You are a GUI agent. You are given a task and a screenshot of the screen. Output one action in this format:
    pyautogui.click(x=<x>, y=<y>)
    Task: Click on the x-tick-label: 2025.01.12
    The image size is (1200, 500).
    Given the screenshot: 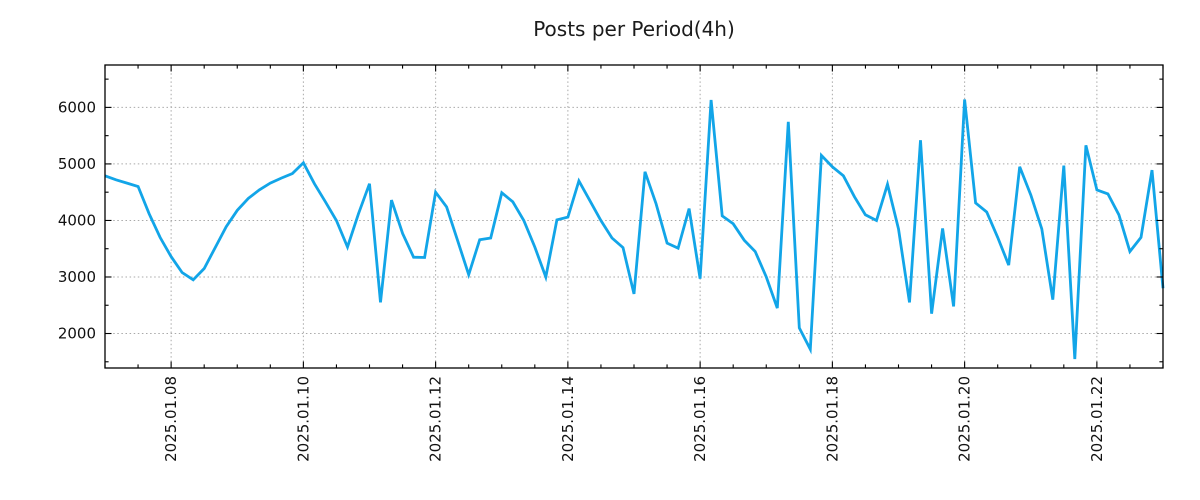 What is the action you would take?
    pyautogui.click(x=436, y=419)
    